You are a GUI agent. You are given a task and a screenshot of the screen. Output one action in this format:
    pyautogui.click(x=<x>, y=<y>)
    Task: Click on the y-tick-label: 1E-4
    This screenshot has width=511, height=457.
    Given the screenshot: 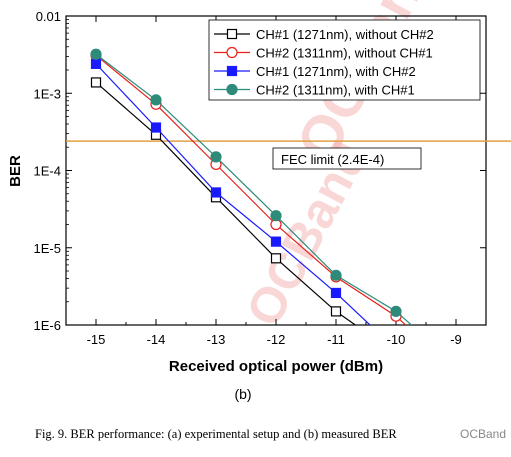 What is the action you would take?
    pyautogui.click(x=47, y=171)
    